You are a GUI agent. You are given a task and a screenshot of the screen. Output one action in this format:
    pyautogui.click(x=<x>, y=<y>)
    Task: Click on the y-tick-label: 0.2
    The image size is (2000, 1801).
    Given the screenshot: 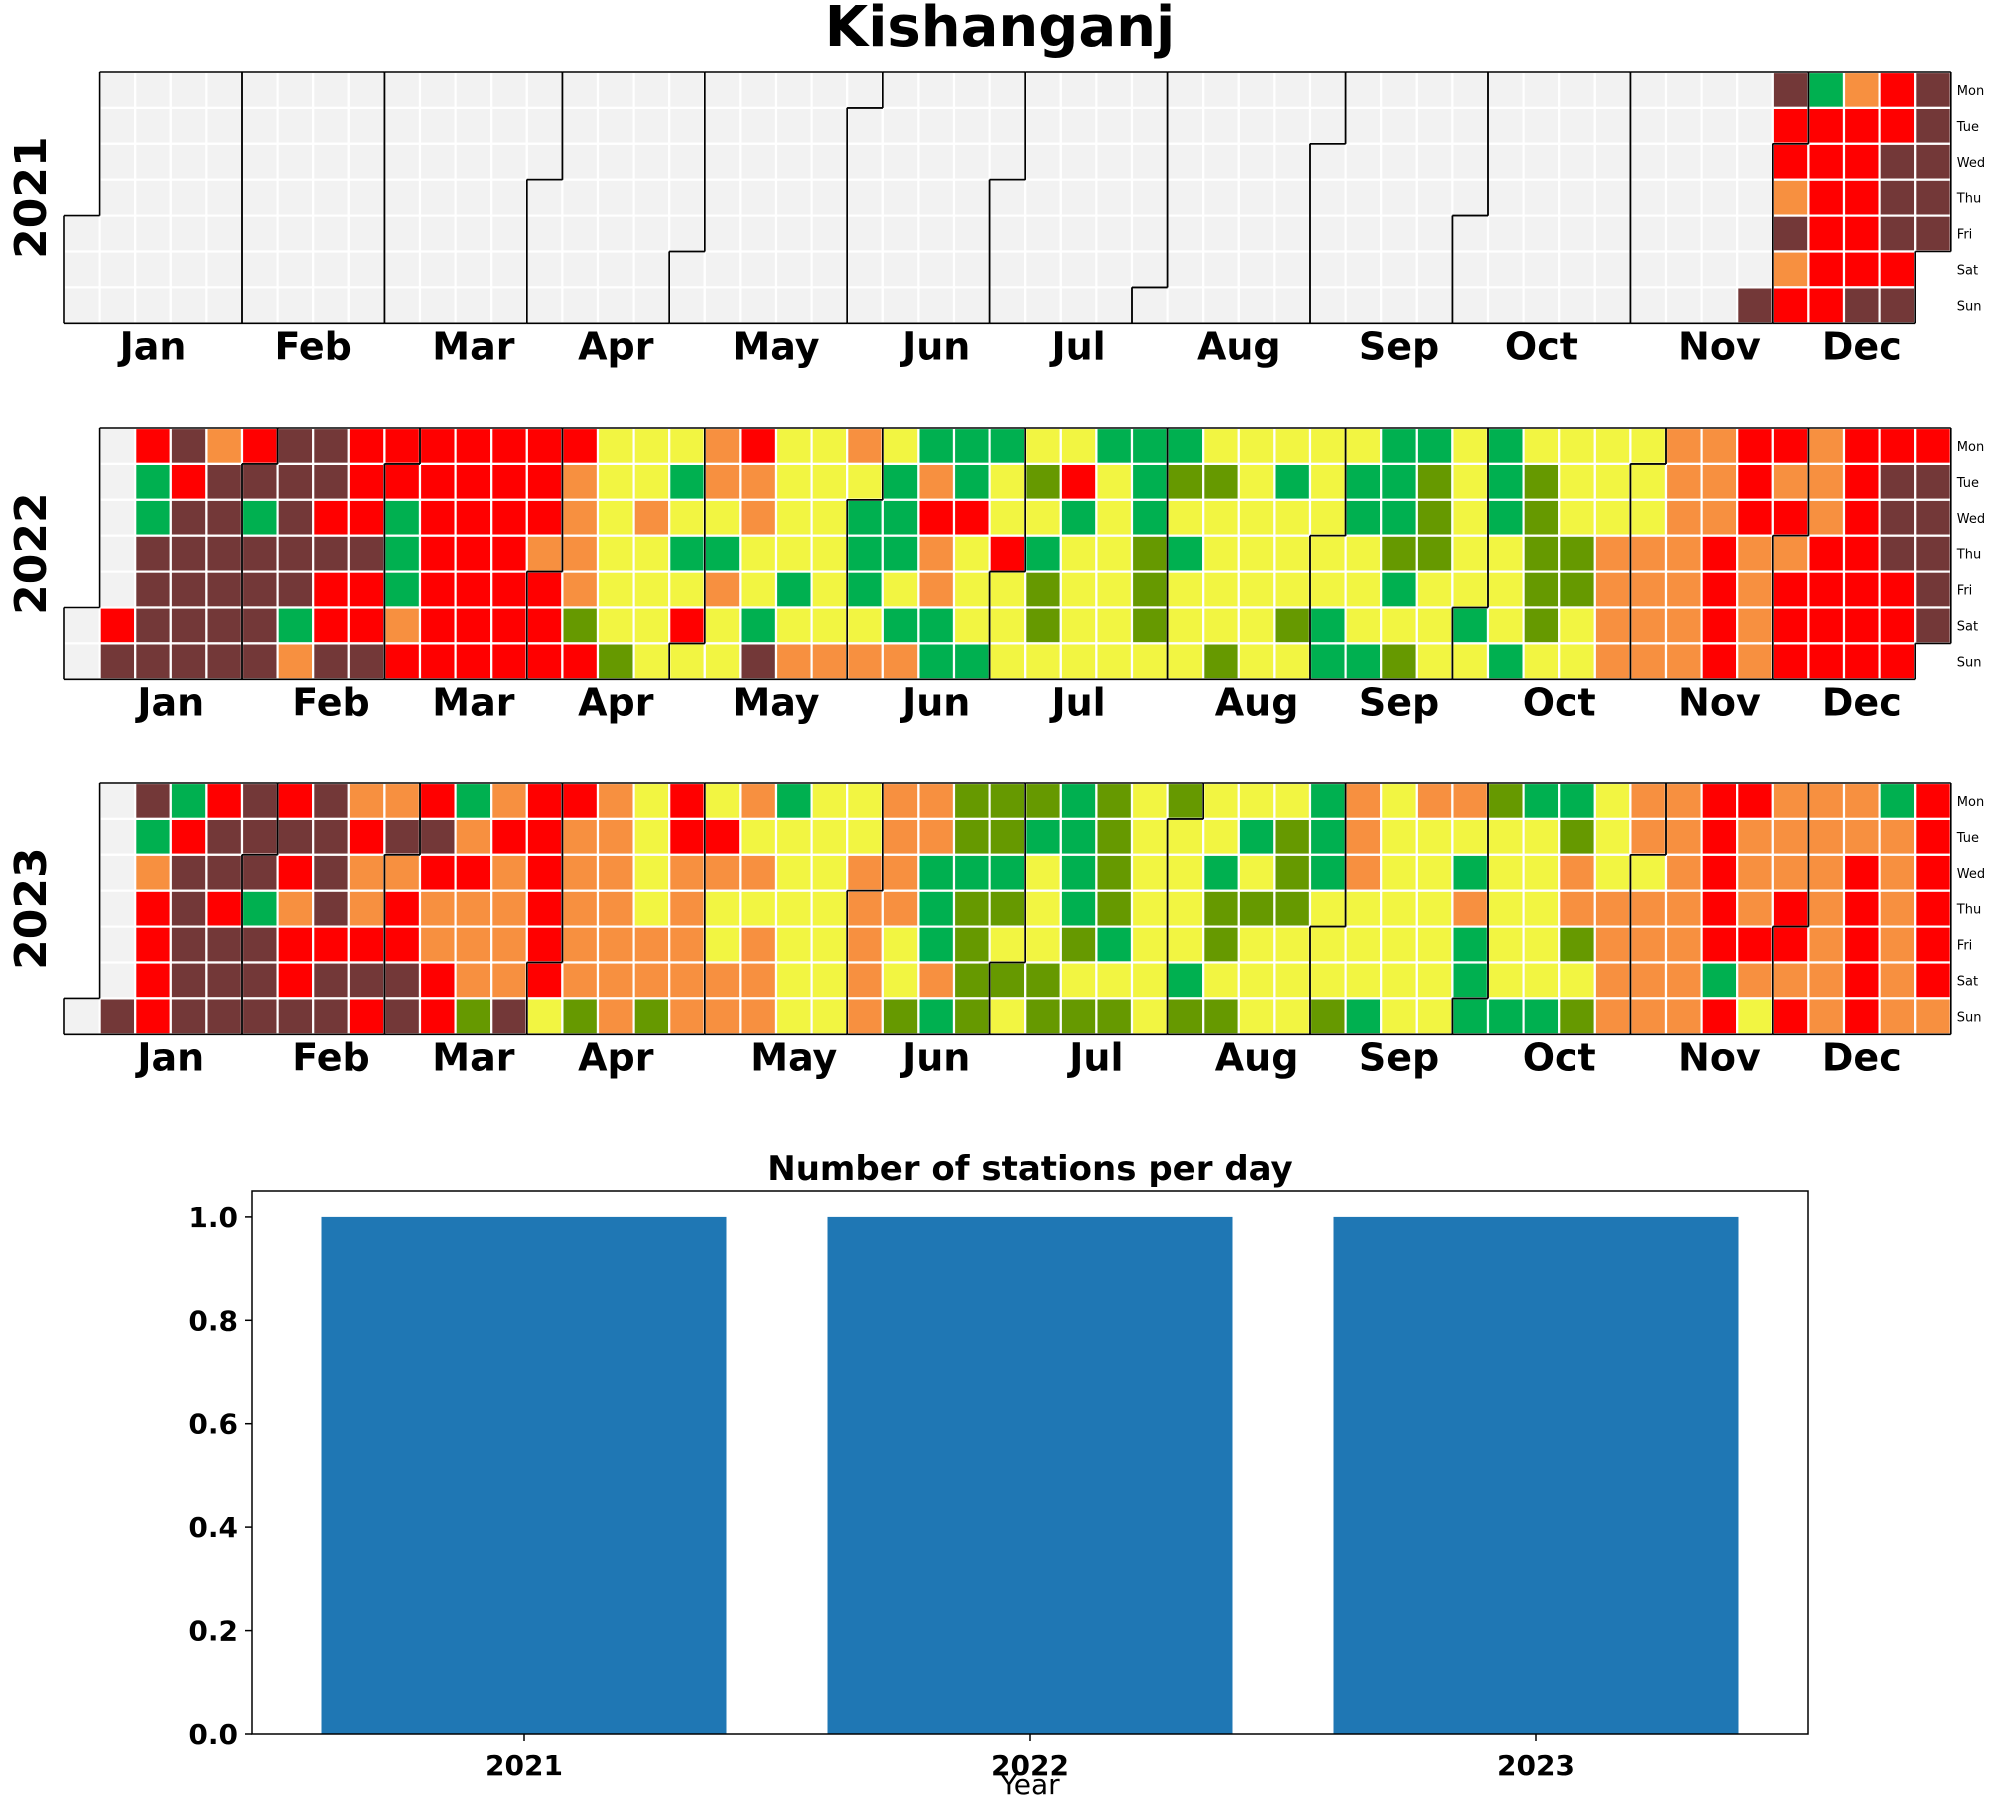 What is the action you would take?
    pyautogui.click(x=213, y=1631)
    